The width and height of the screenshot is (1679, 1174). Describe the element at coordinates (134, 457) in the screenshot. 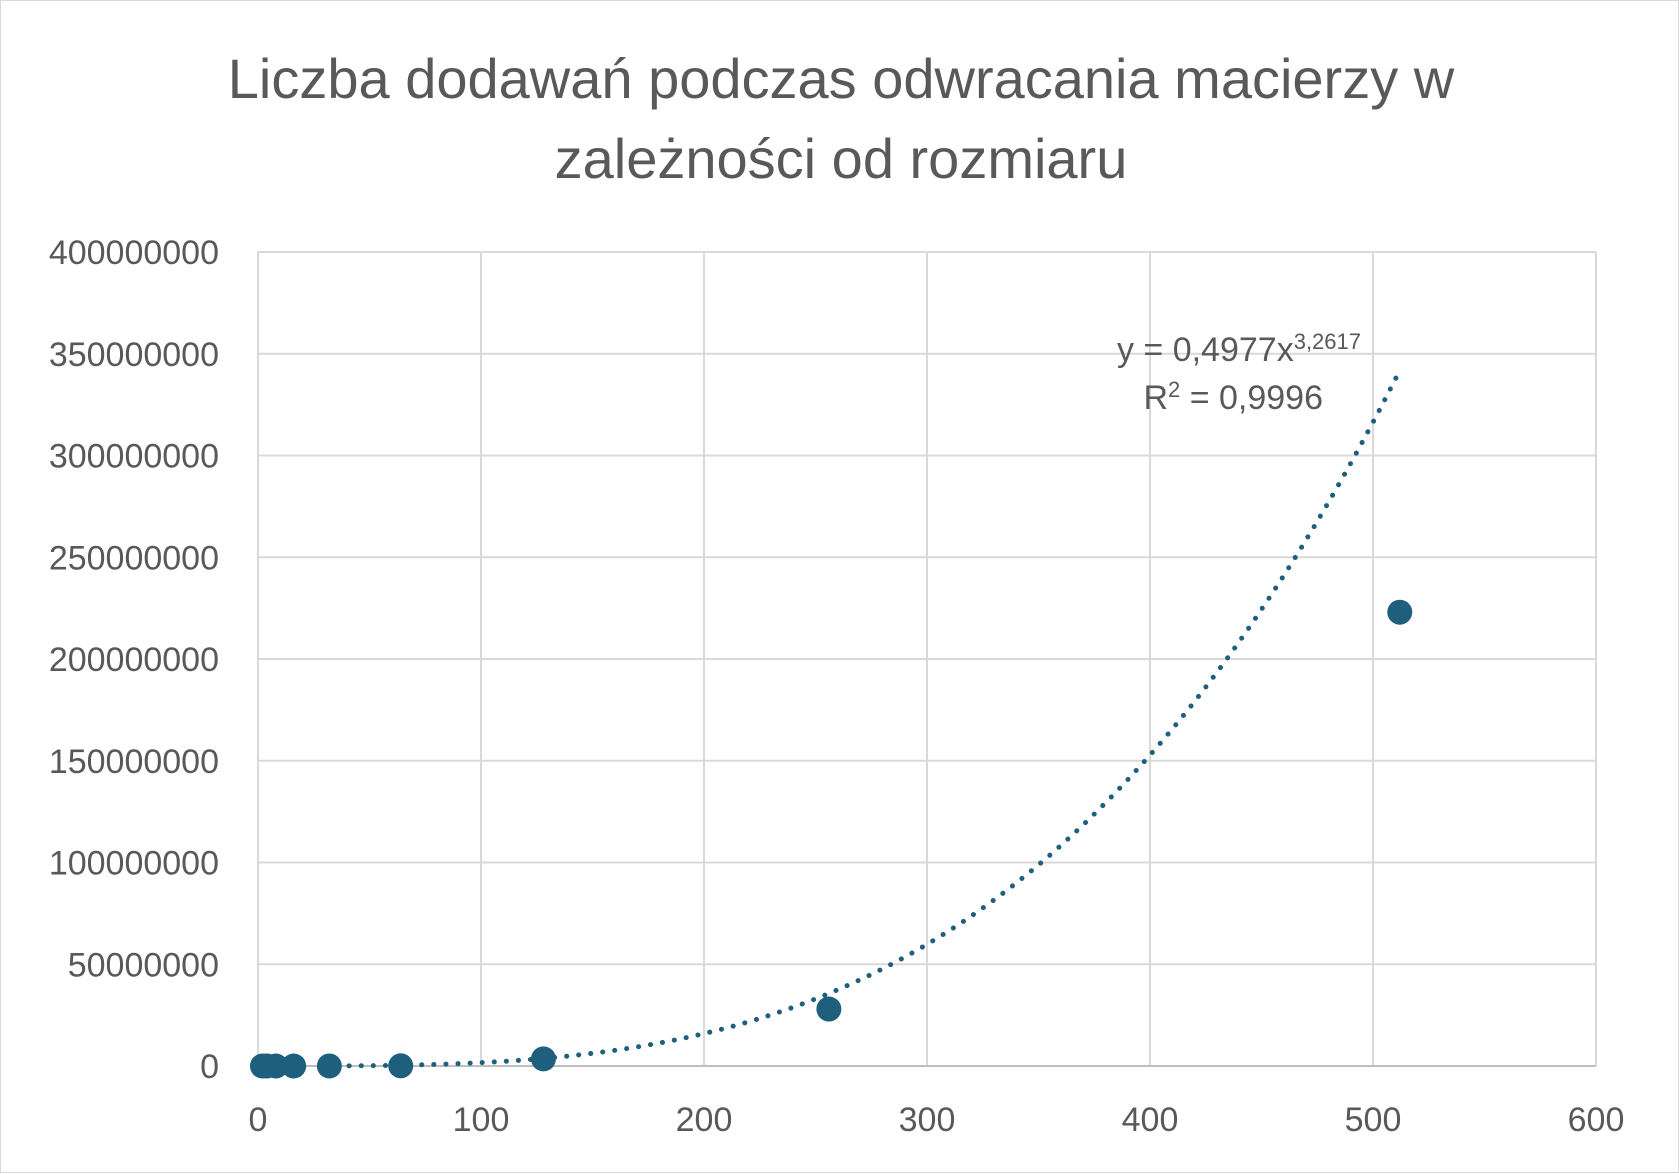

I see `y-tick-label: 300000000` at that location.